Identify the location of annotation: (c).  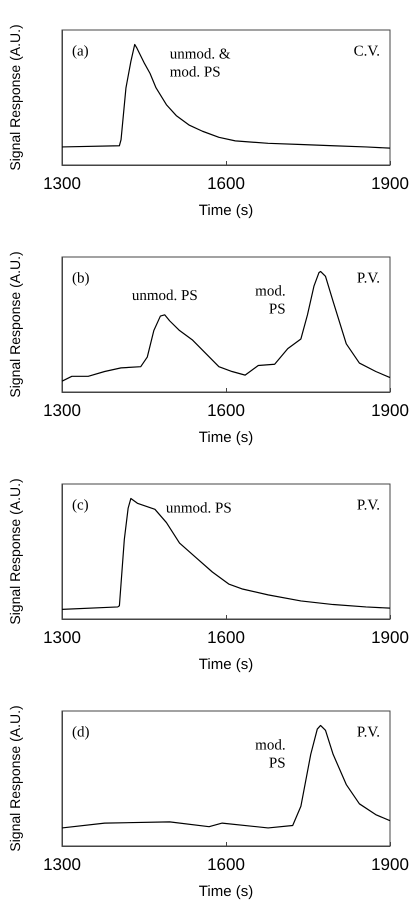
(80, 506).